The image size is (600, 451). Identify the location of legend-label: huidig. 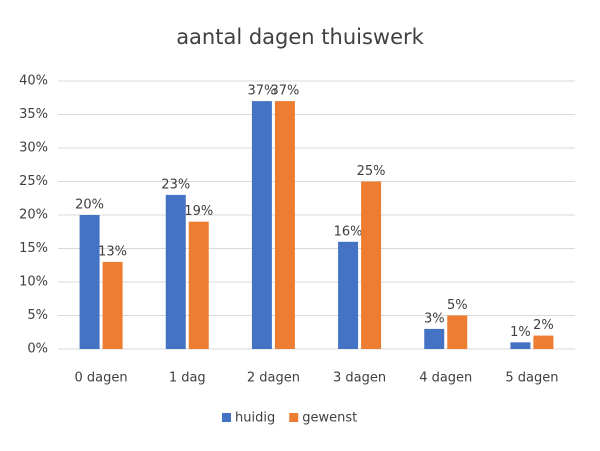
(255, 418).